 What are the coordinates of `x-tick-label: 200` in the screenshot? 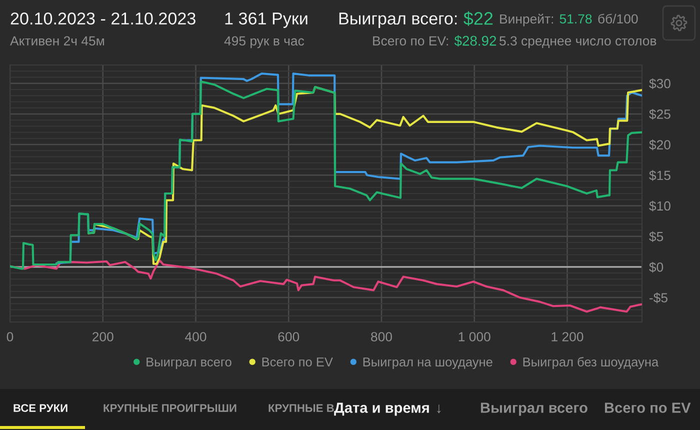 It's located at (103, 337).